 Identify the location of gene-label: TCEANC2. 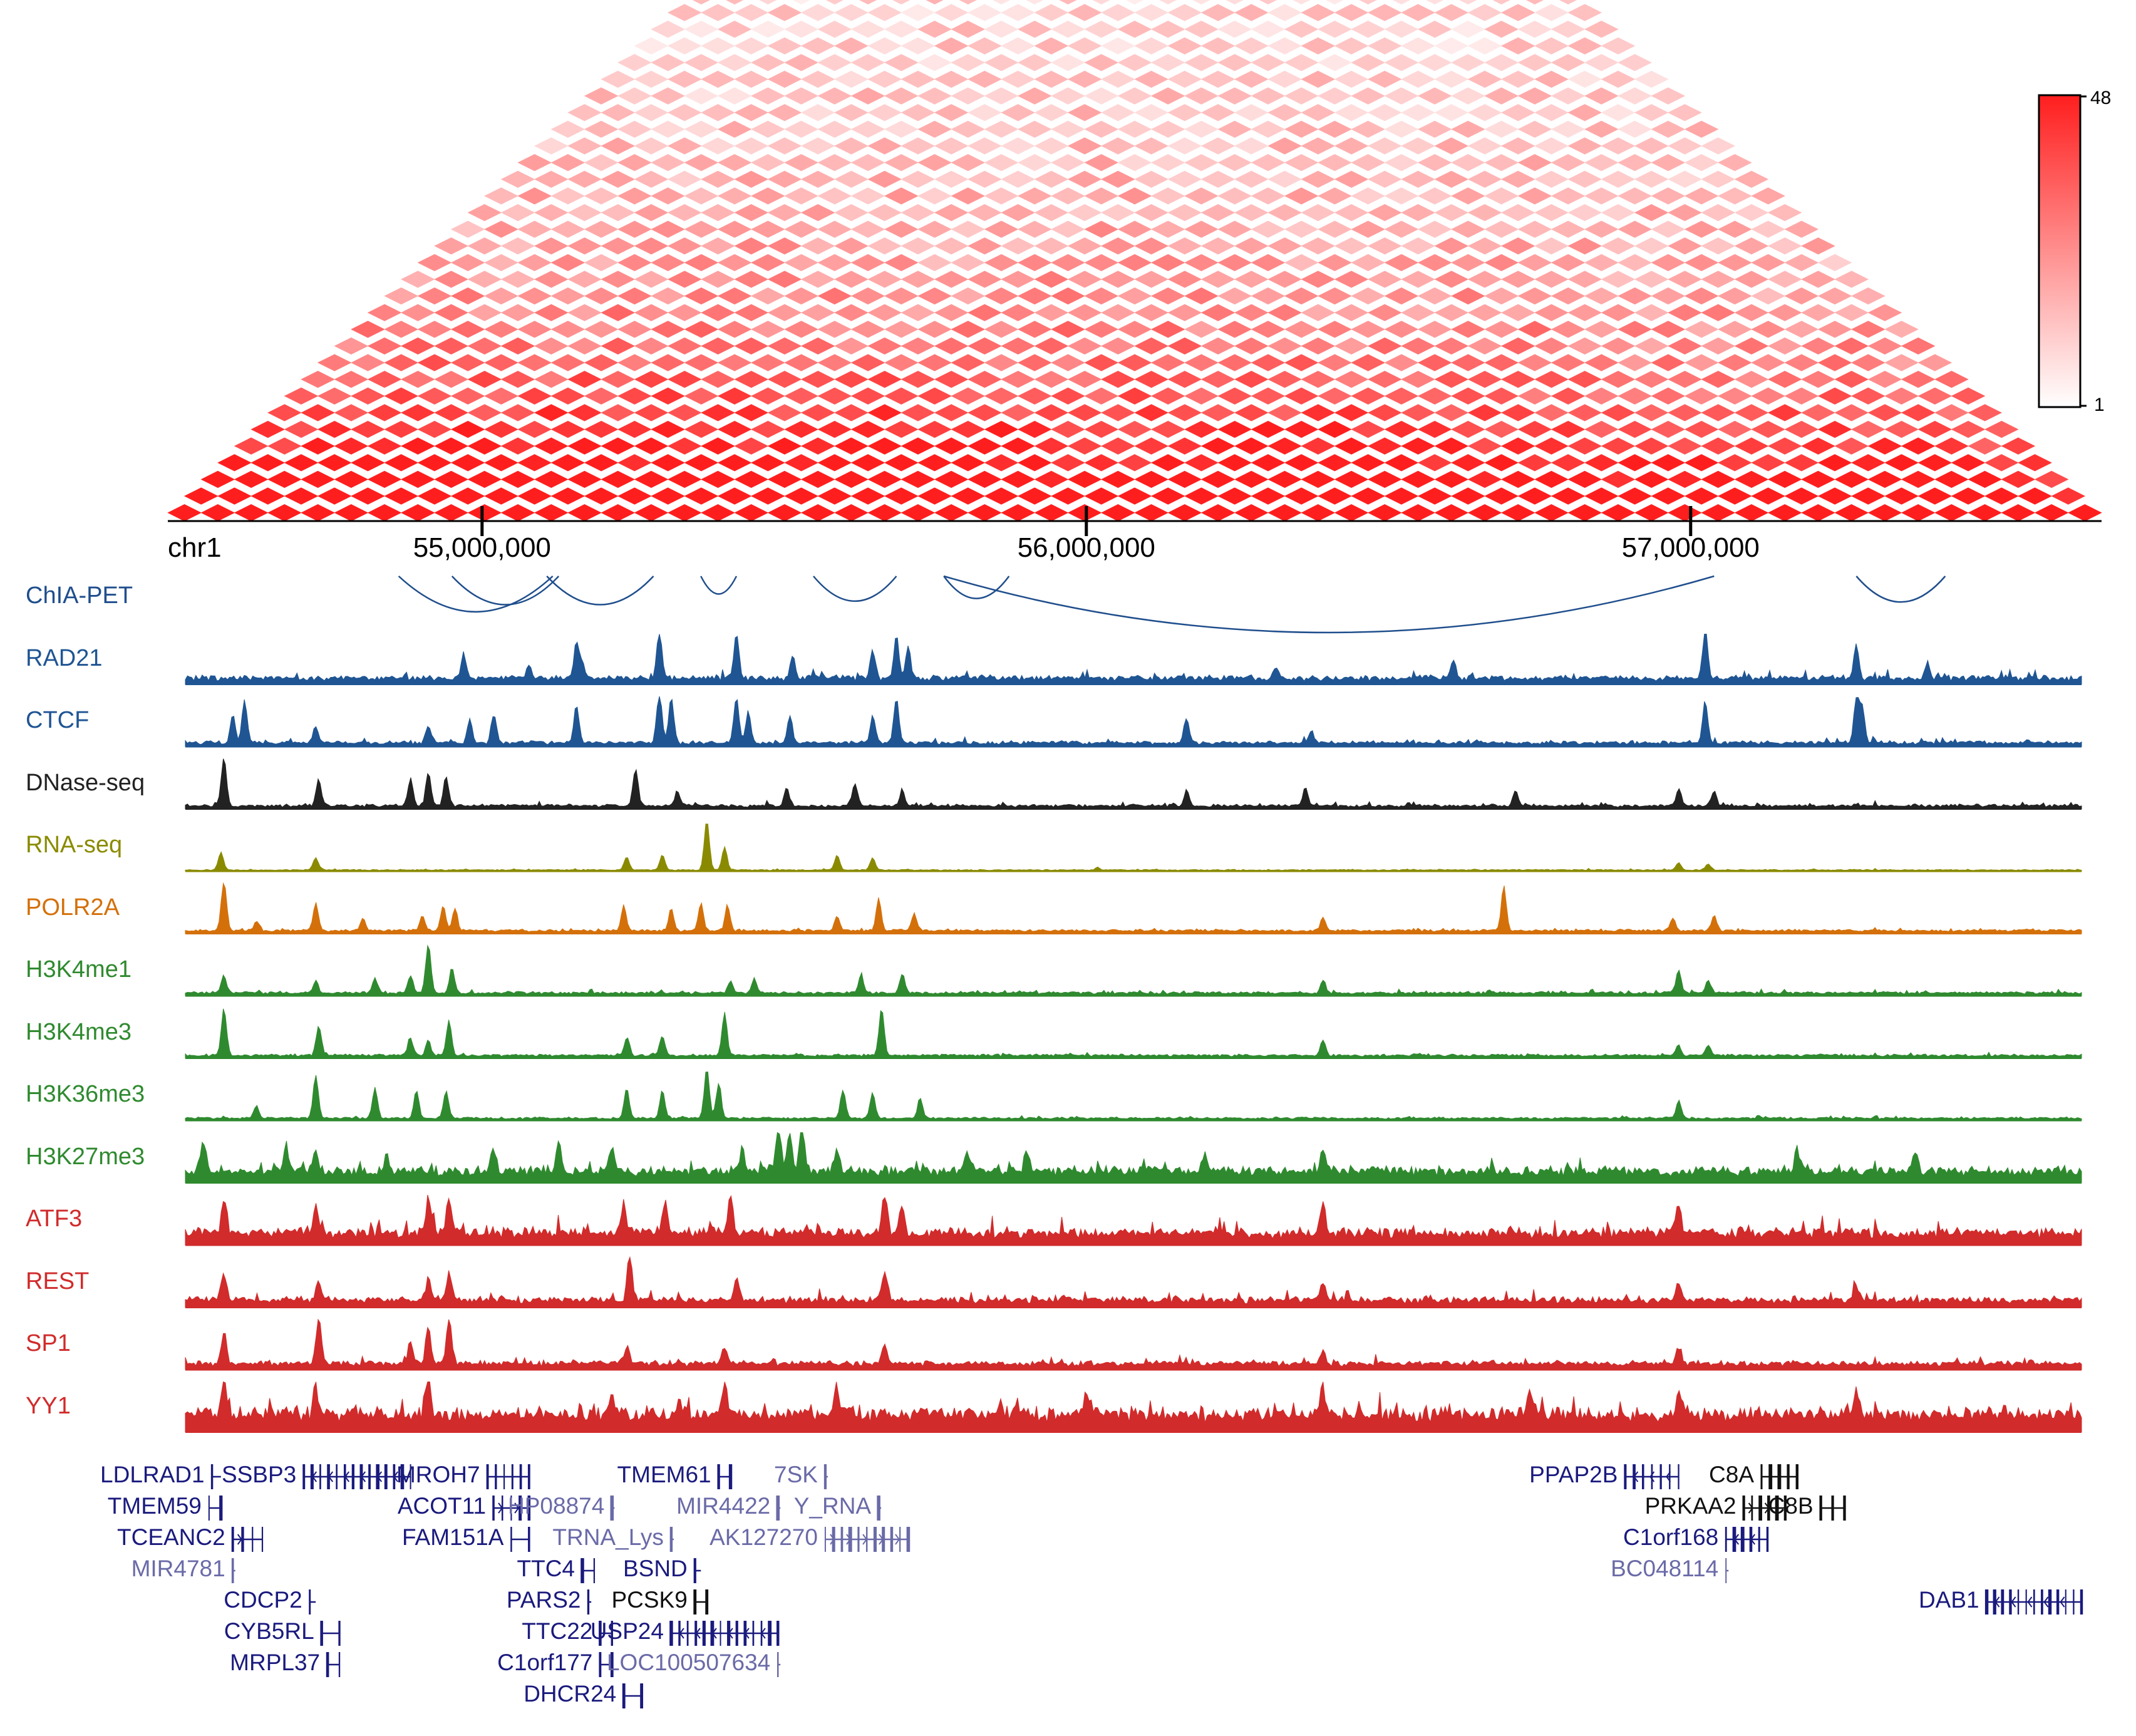
(171, 1537).